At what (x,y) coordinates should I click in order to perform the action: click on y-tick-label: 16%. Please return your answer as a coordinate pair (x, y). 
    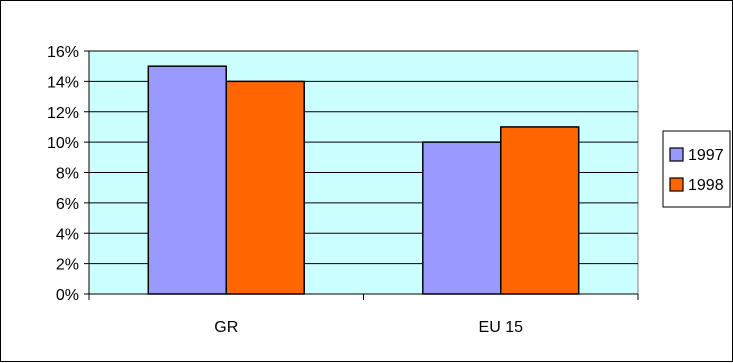
    Looking at the image, I should click on (63, 52).